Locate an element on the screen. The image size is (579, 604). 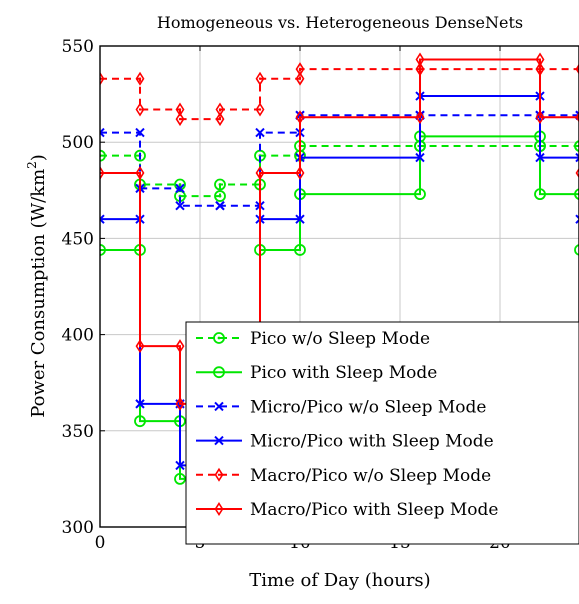
legend-label: Macro/Pico w/o Sleep Mode is located at coordinates (370, 476).